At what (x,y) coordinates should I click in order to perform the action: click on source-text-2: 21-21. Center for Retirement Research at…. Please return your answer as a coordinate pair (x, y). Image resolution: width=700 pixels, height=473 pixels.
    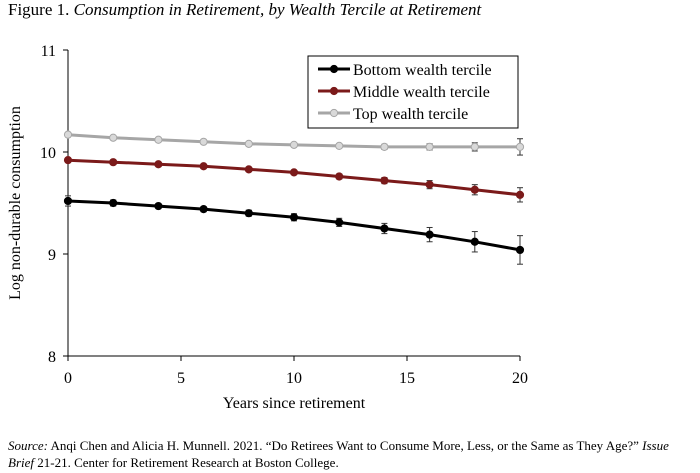
    Looking at the image, I should click on (188, 462).